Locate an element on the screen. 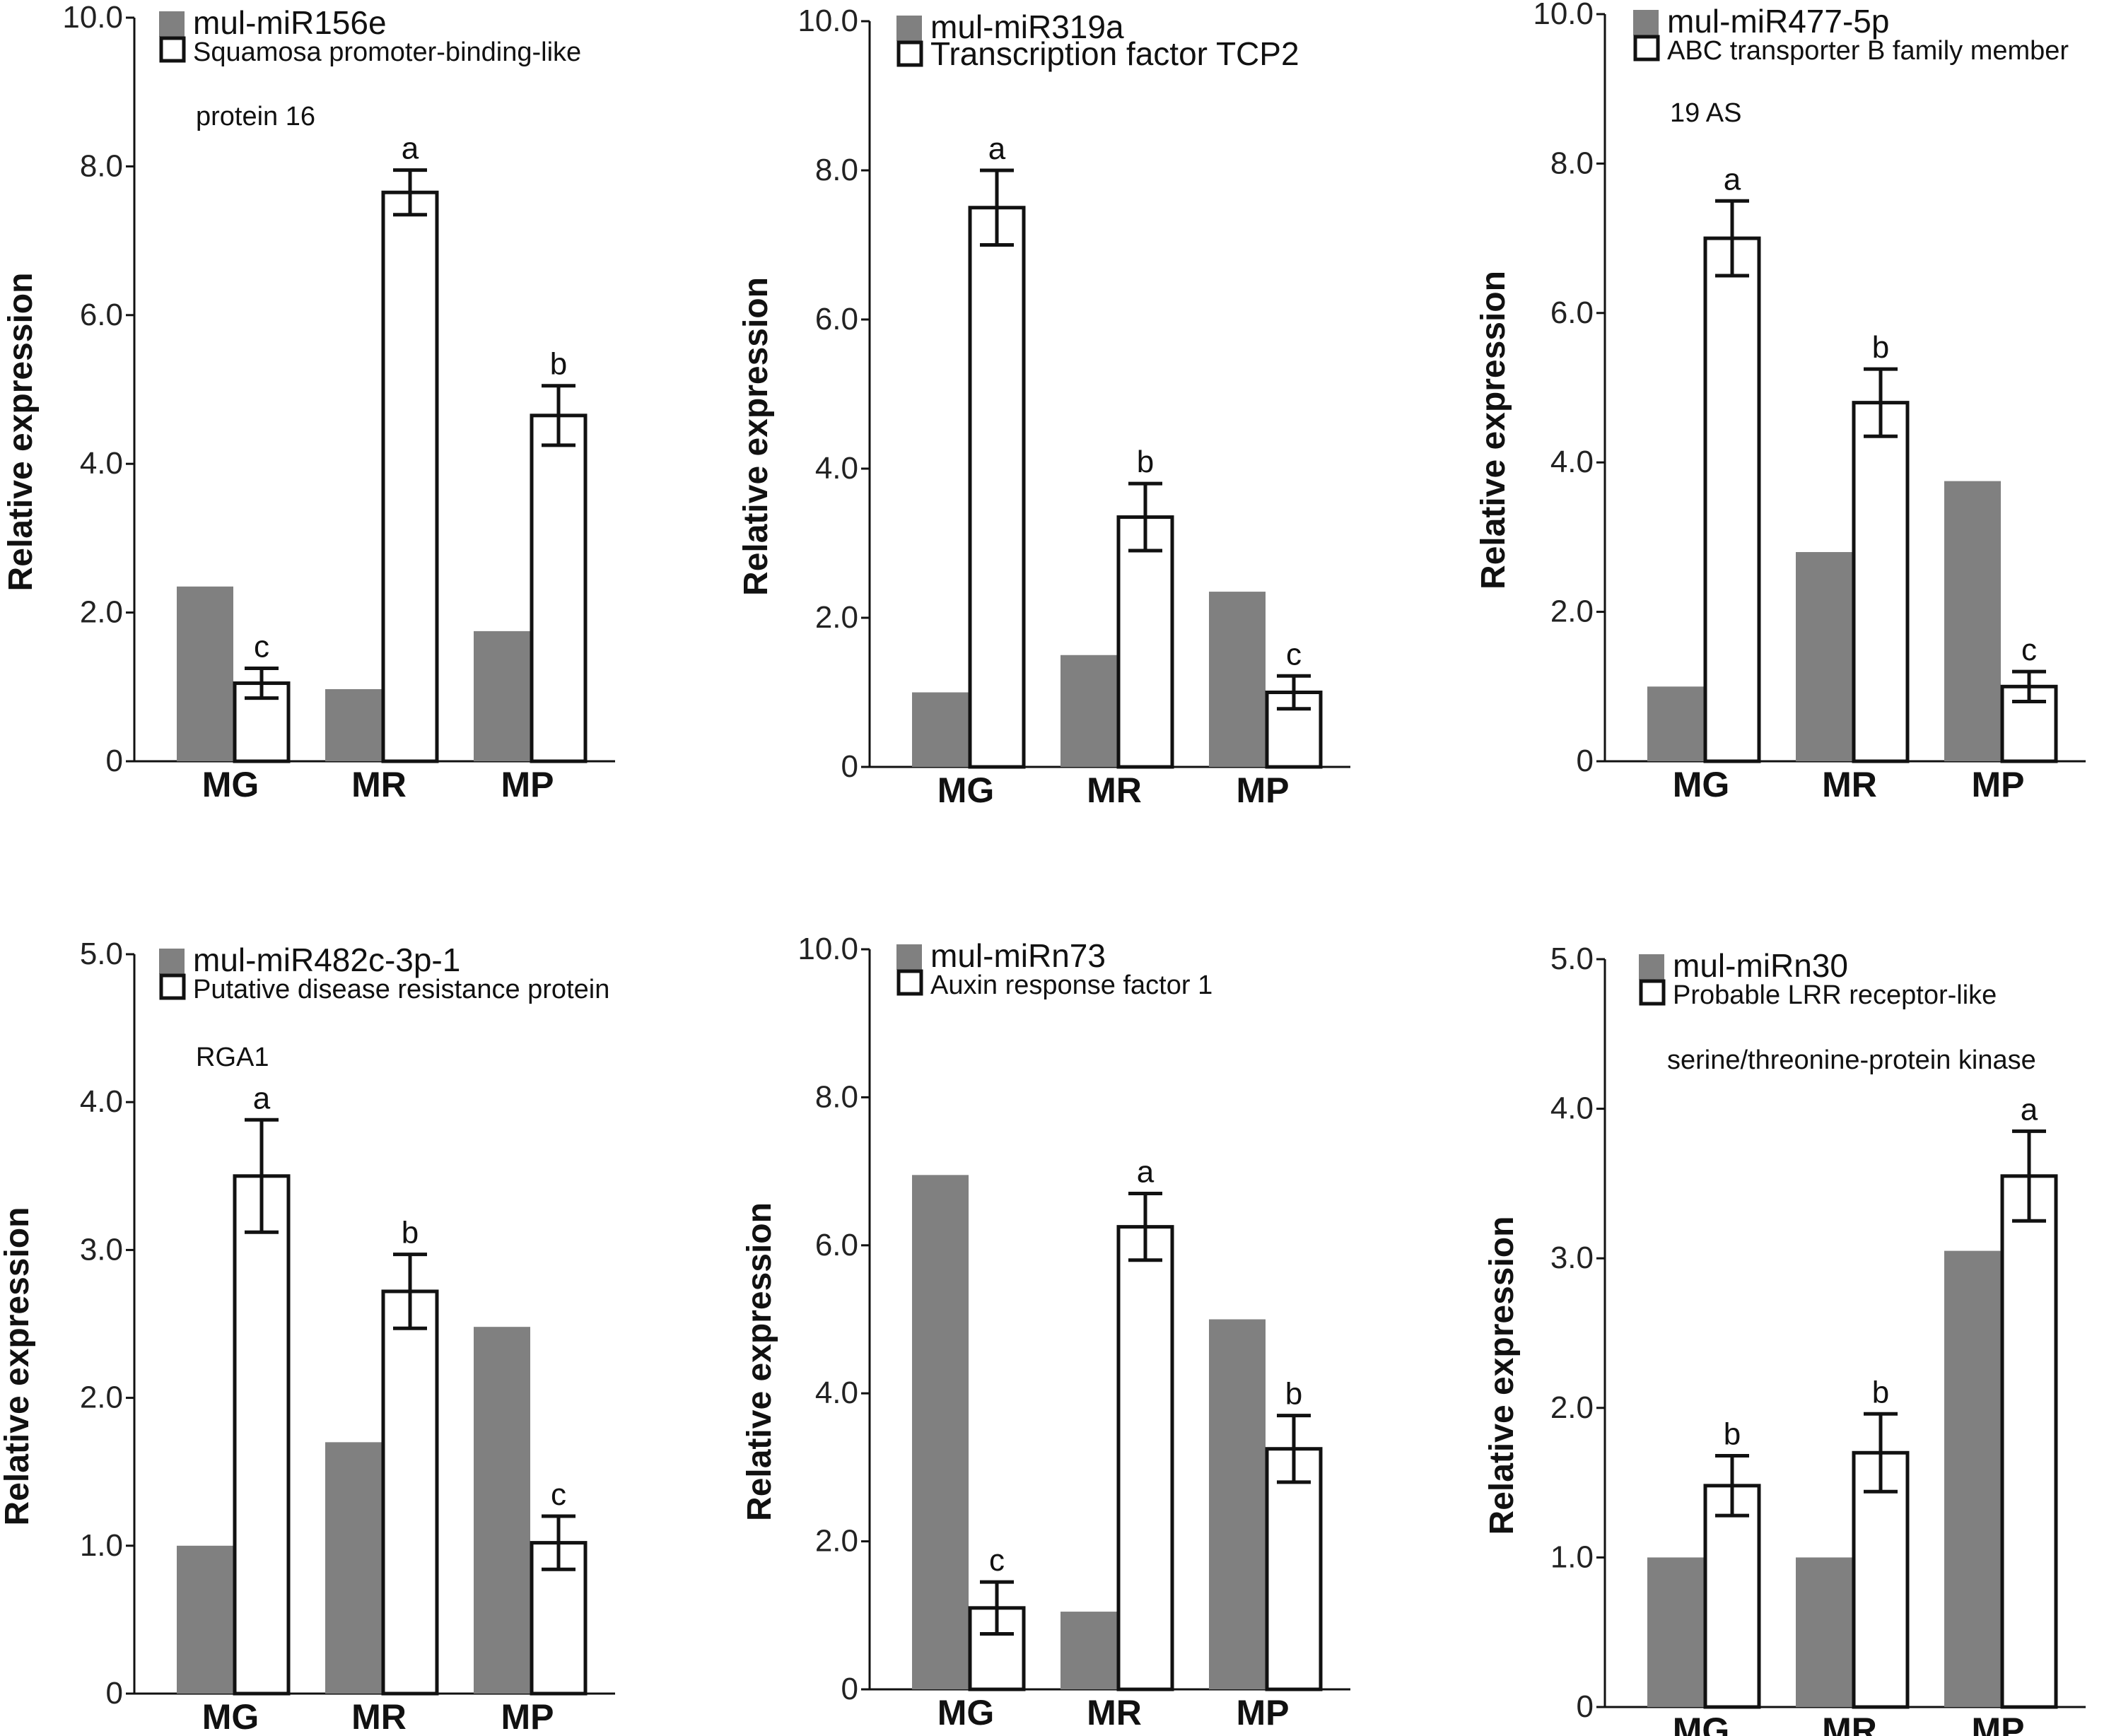 The width and height of the screenshot is (2121, 1736). legend-label-target: Putative disease resistance protein is located at coordinates (401, 989).